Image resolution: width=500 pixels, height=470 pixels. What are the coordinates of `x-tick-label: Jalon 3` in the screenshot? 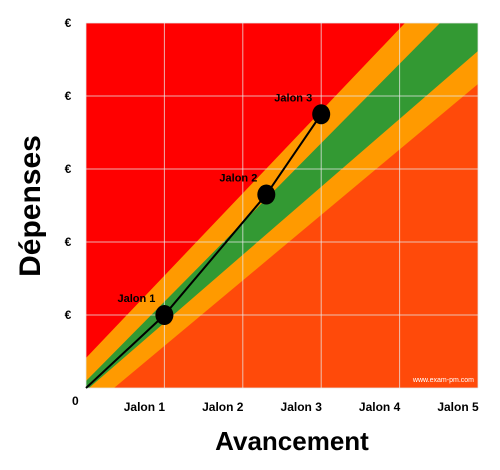 It's located at (302, 407).